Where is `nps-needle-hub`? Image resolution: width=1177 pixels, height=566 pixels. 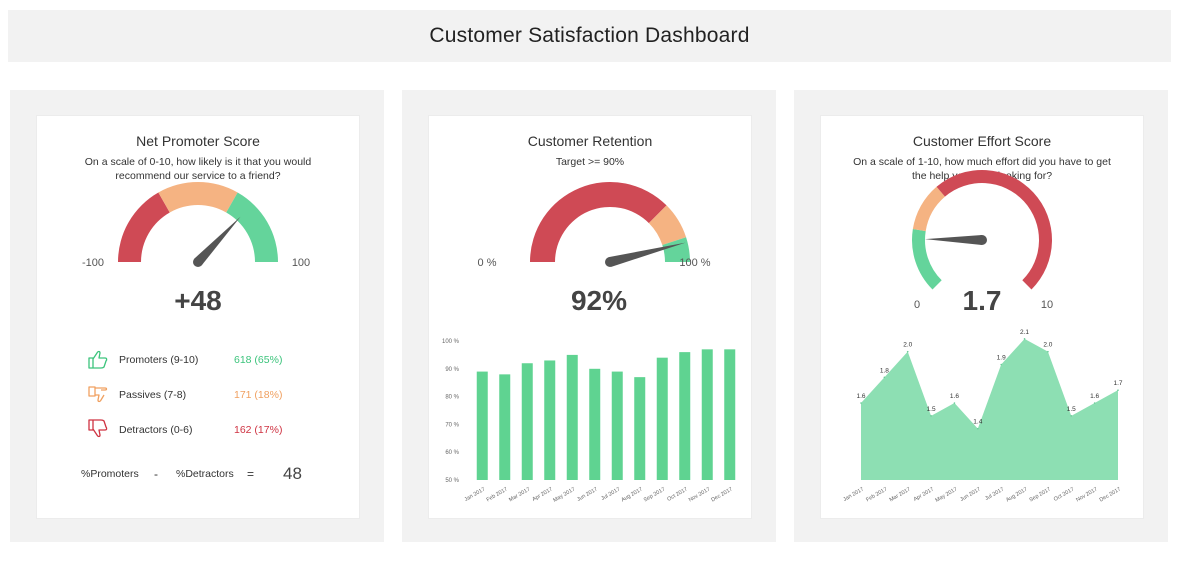 nps-needle-hub is located at coordinates (198, 262).